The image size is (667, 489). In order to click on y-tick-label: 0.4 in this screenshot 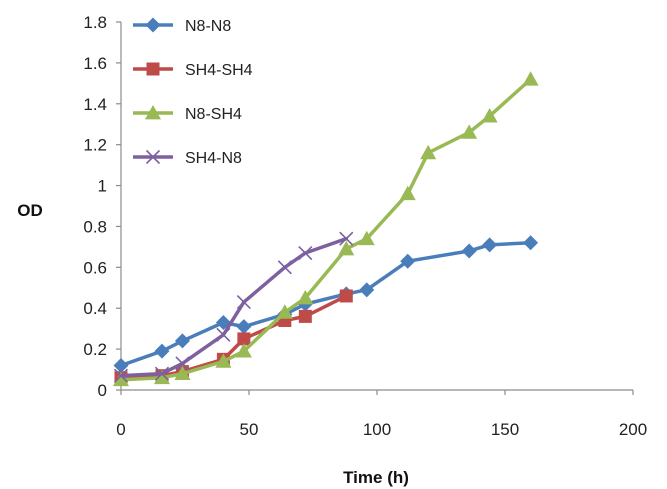, I will do `click(95, 308)`.